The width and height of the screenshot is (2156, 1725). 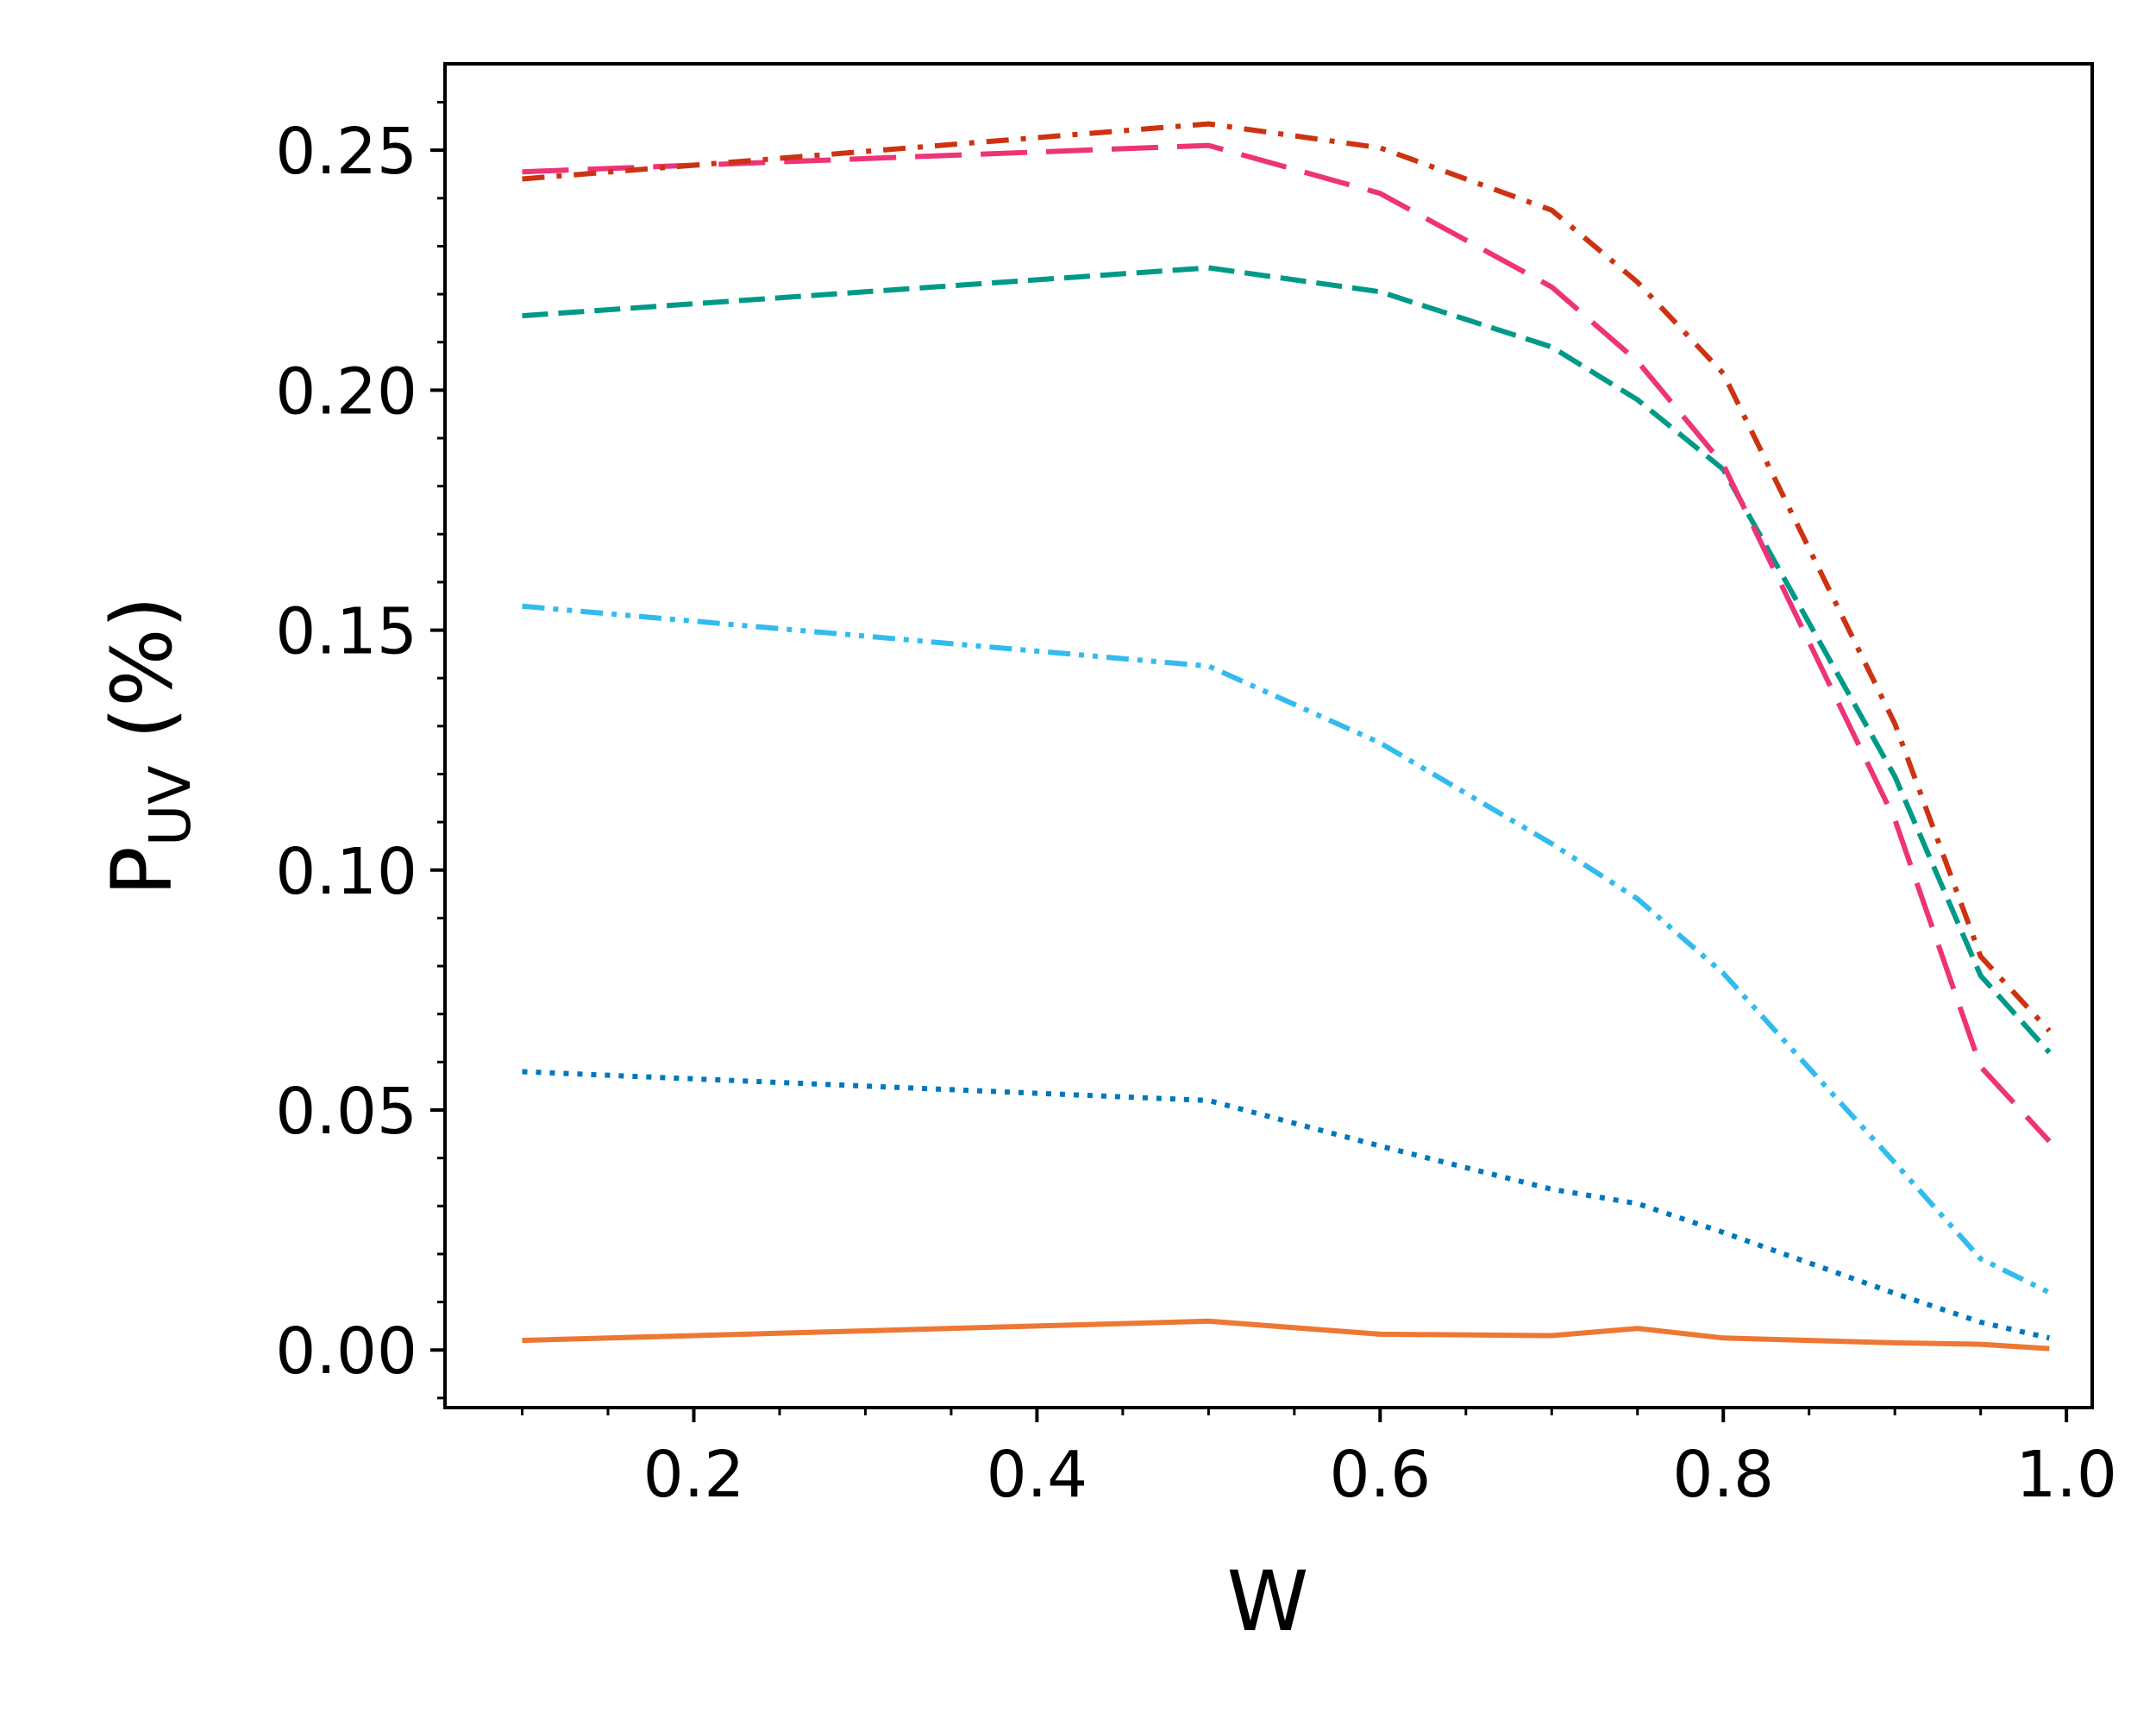 I want to click on y-tick-label: 0.15, so click(x=346, y=632).